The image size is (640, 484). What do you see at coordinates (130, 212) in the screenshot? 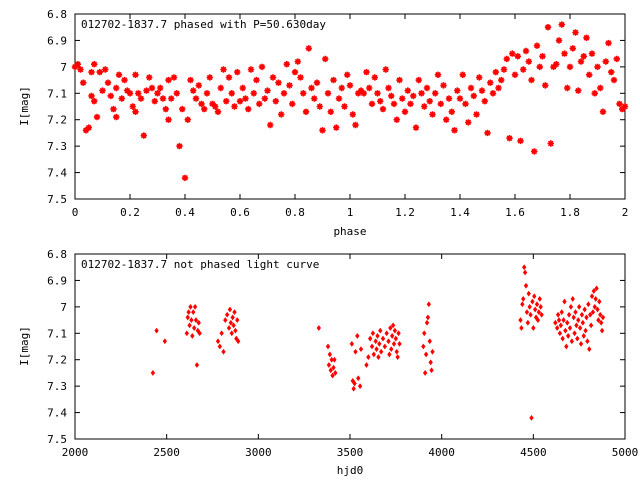
I see `x-tick-label: 0.2` at bounding box center [130, 212].